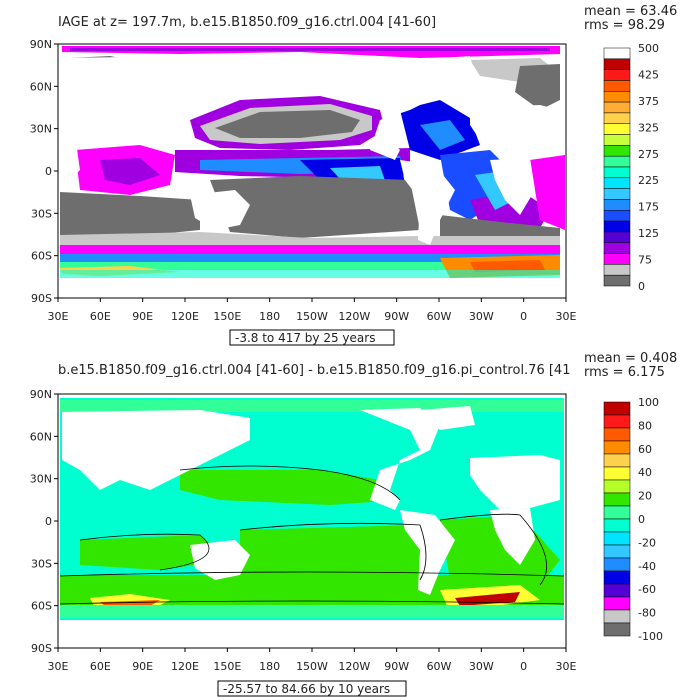 This screenshot has height=700, width=700. Describe the element at coordinates (130, 215) in the screenshot. I see `panel-1-sio-grey` at that location.